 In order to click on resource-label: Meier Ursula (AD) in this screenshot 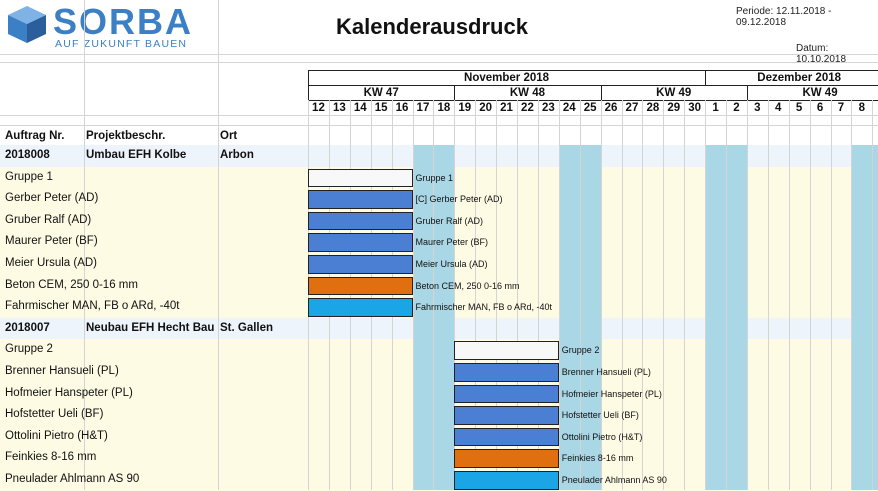, I will do `click(51, 263)`.